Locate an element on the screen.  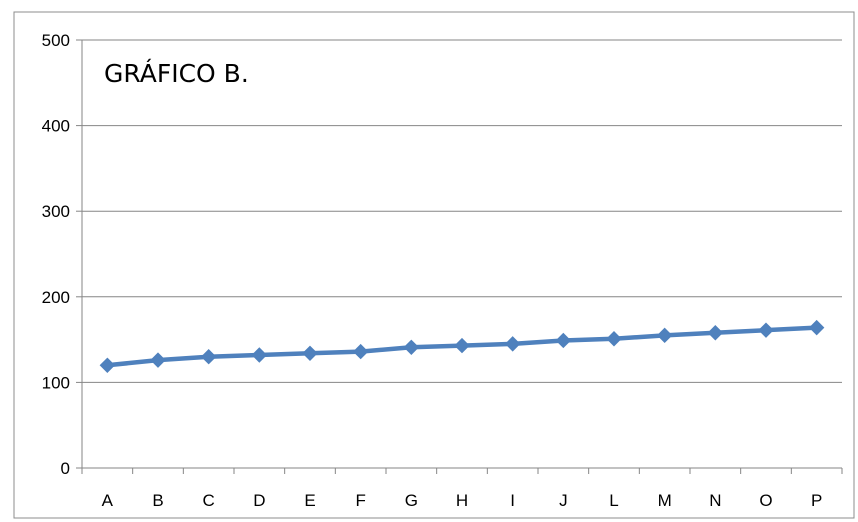
chart-title: GRÁFICO B. is located at coordinates (176, 73).